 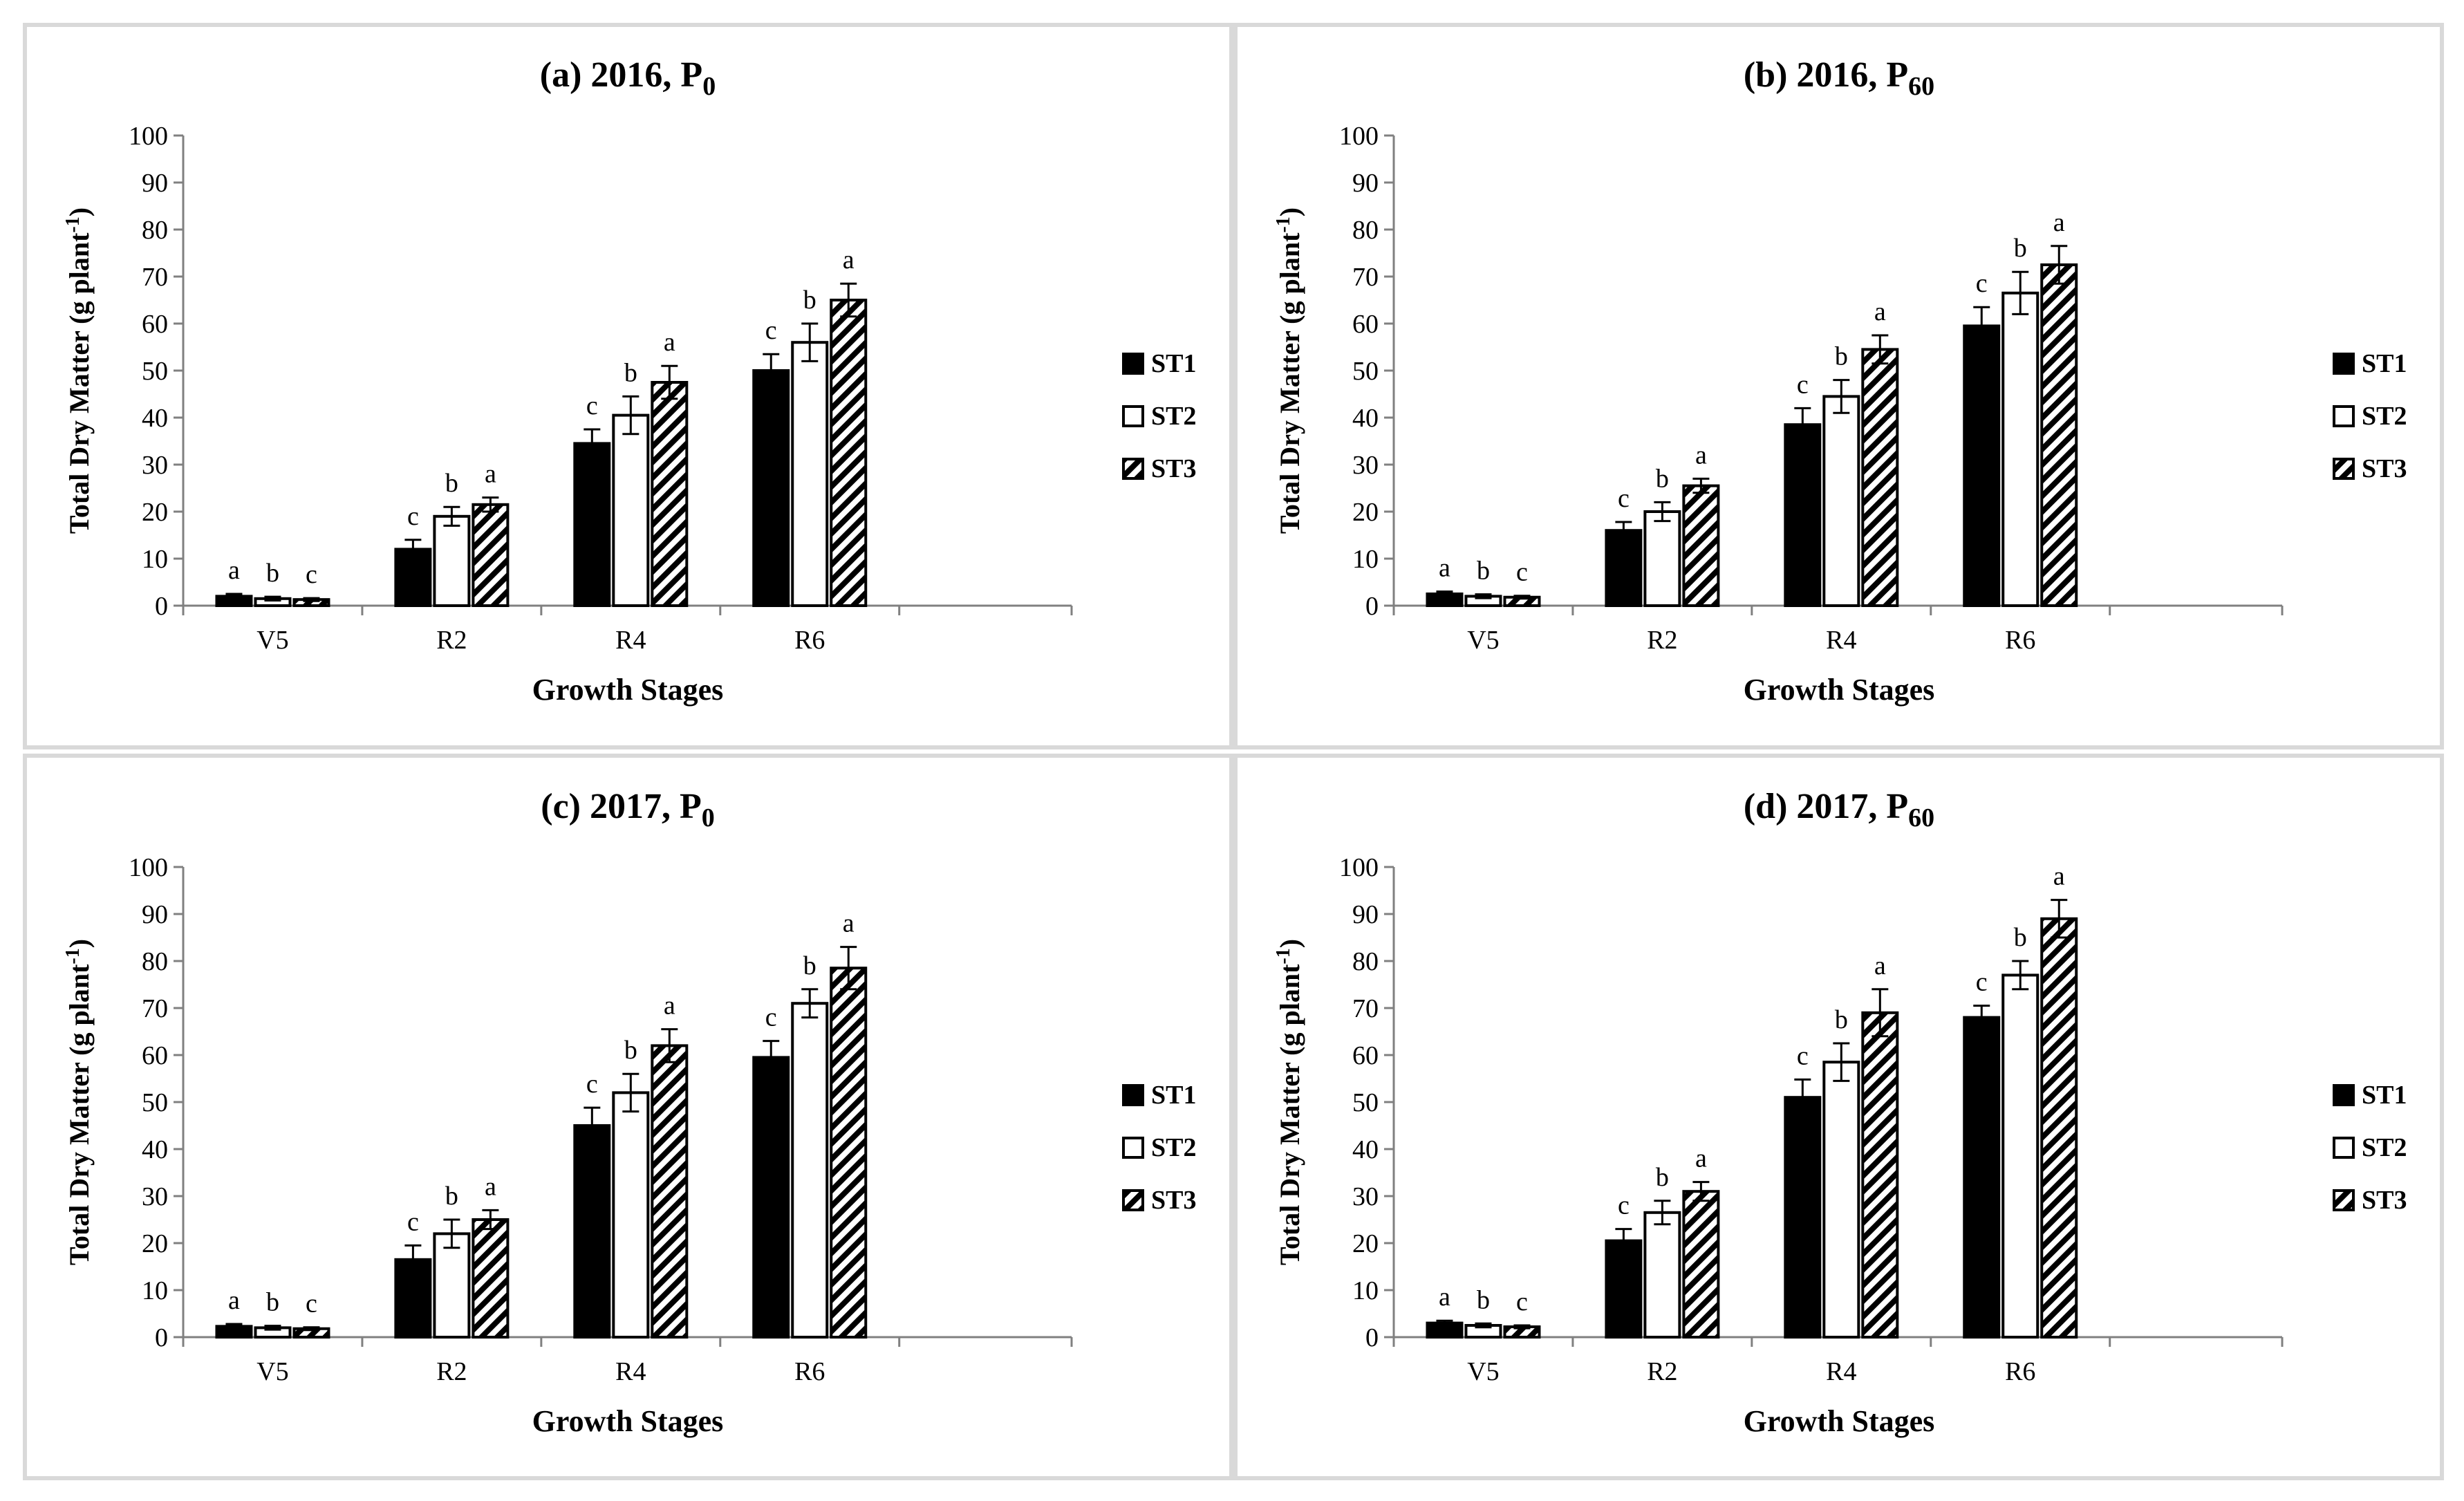 I want to click on y-axis-title-end: ), so click(x=1289, y=211).